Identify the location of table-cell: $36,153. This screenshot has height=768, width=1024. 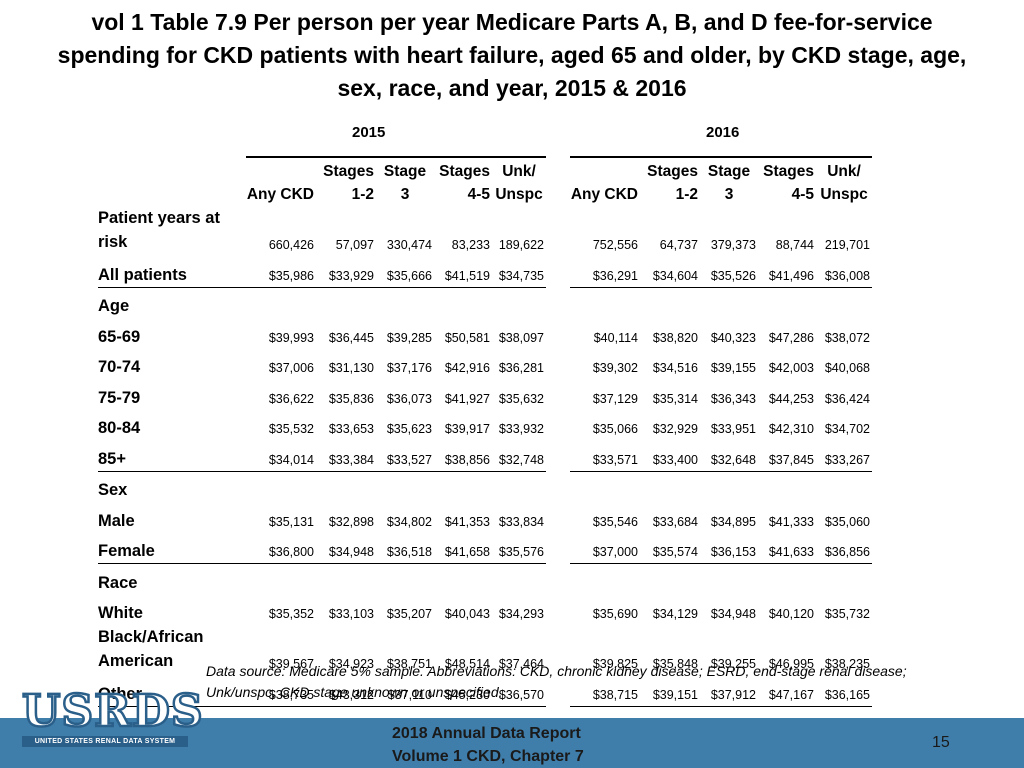
(729, 548).